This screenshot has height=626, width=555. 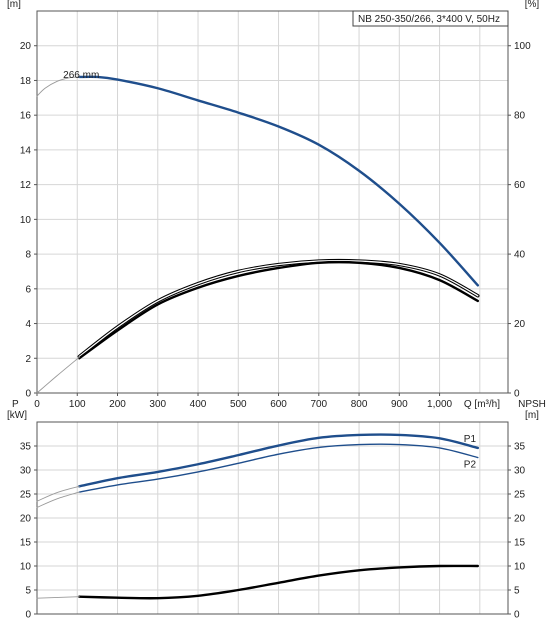 What do you see at coordinates (17, 415) in the screenshot?
I see `left-axis-unit: [kW]` at bounding box center [17, 415].